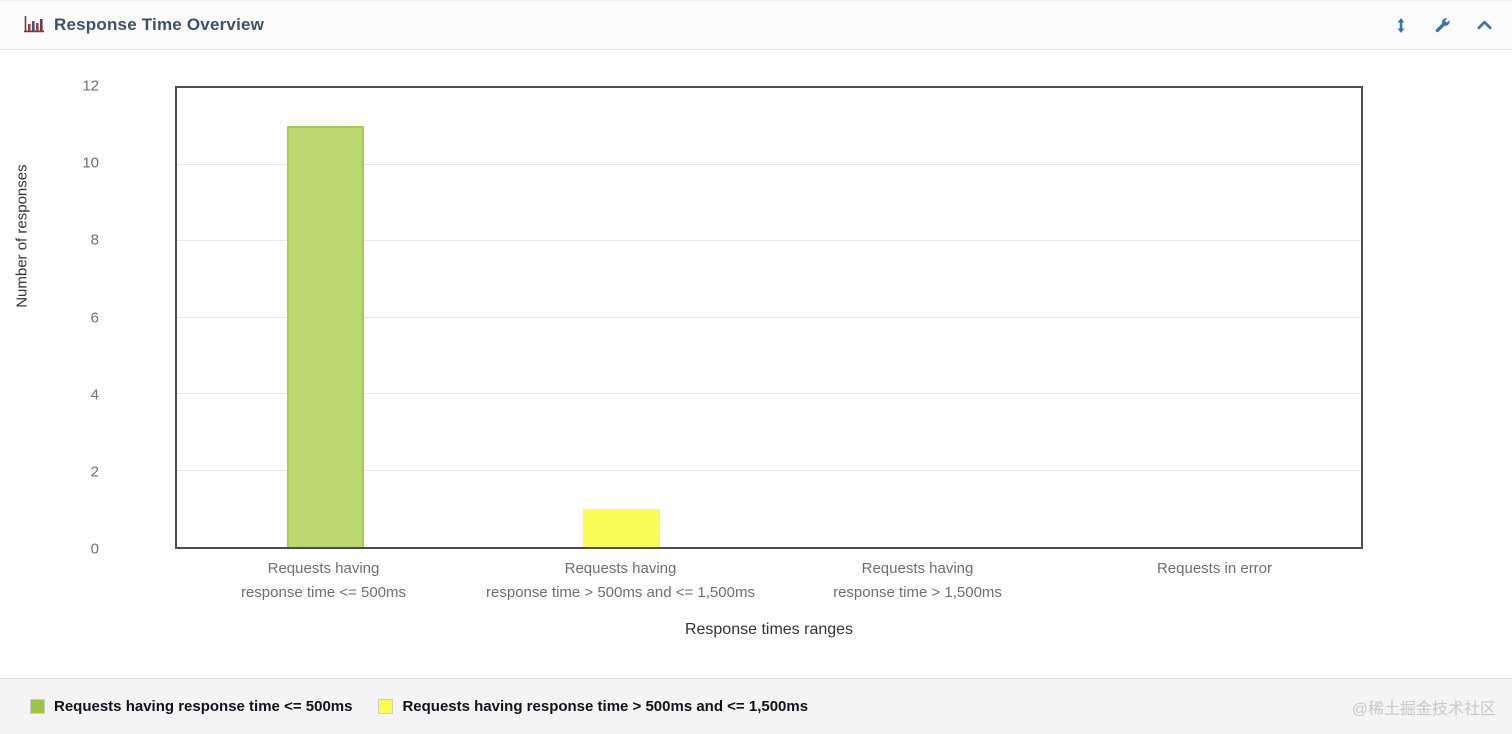  What do you see at coordinates (756, 25) in the screenshot?
I see `panel-header: Response Time Overview` at bounding box center [756, 25].